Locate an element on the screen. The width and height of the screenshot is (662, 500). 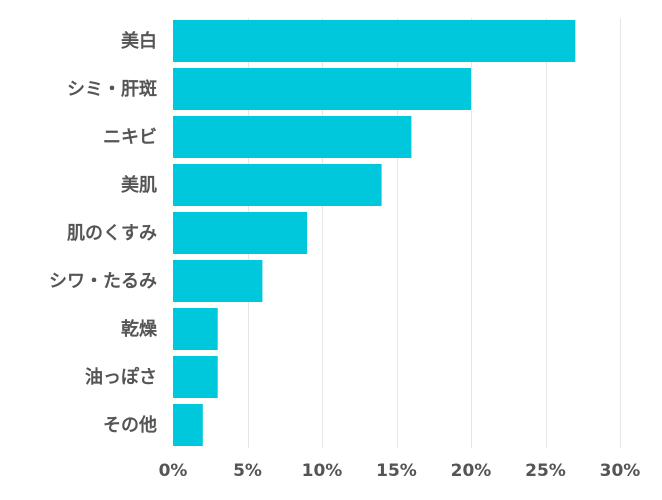
category-label: 乾燥 is located at coordinates (139, 329).